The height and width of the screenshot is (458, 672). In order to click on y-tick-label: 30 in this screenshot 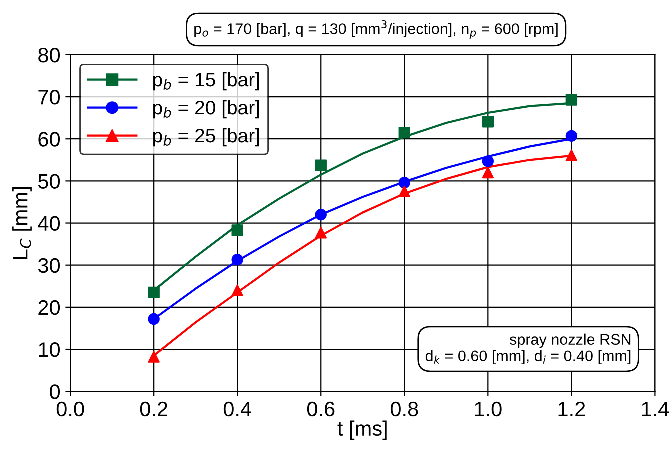, I will do `click(49, 266)`.